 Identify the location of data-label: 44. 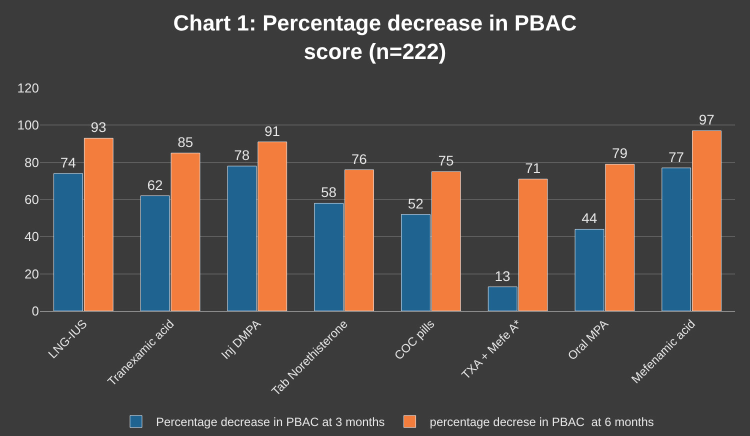
(590, 218).